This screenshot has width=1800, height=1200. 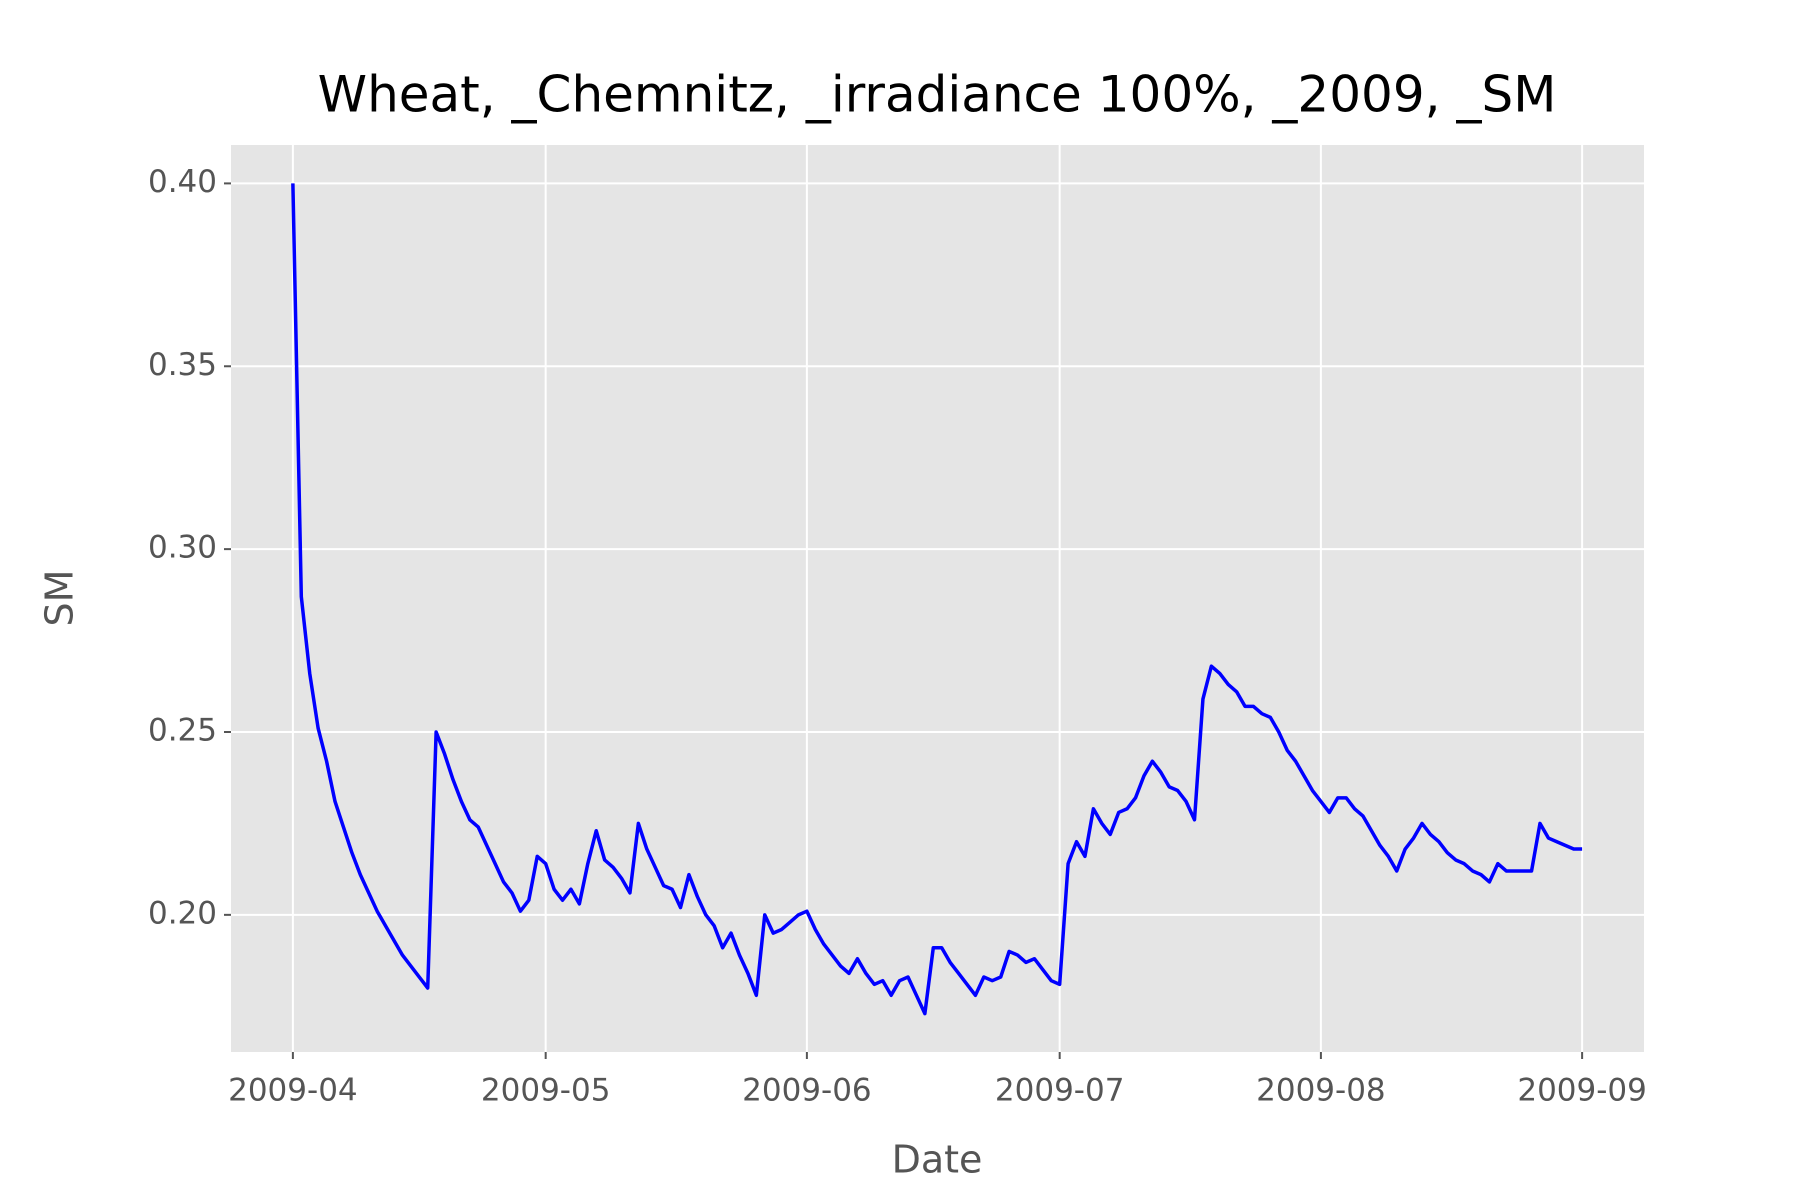 What do you see at coordinates (1060, 1091) in the screenshot?
I see `x-tick-label: 2009-07` at bounding box center [1060, 1091].